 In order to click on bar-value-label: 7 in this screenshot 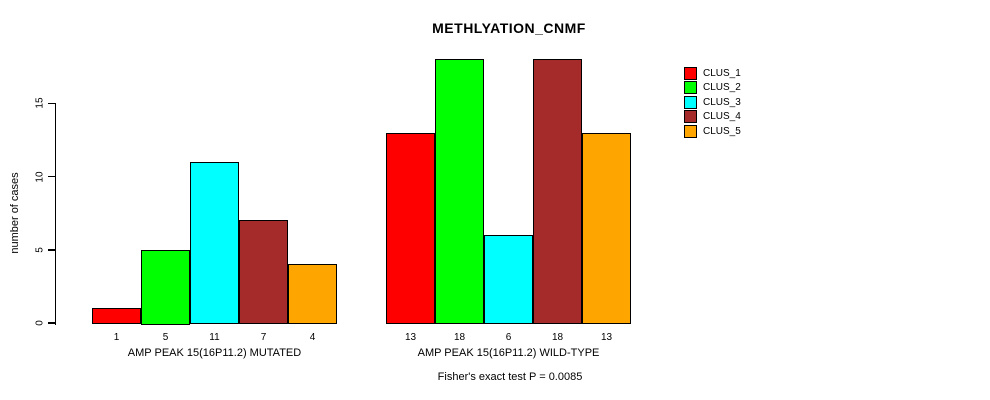, I will do `click(263, 337)`.